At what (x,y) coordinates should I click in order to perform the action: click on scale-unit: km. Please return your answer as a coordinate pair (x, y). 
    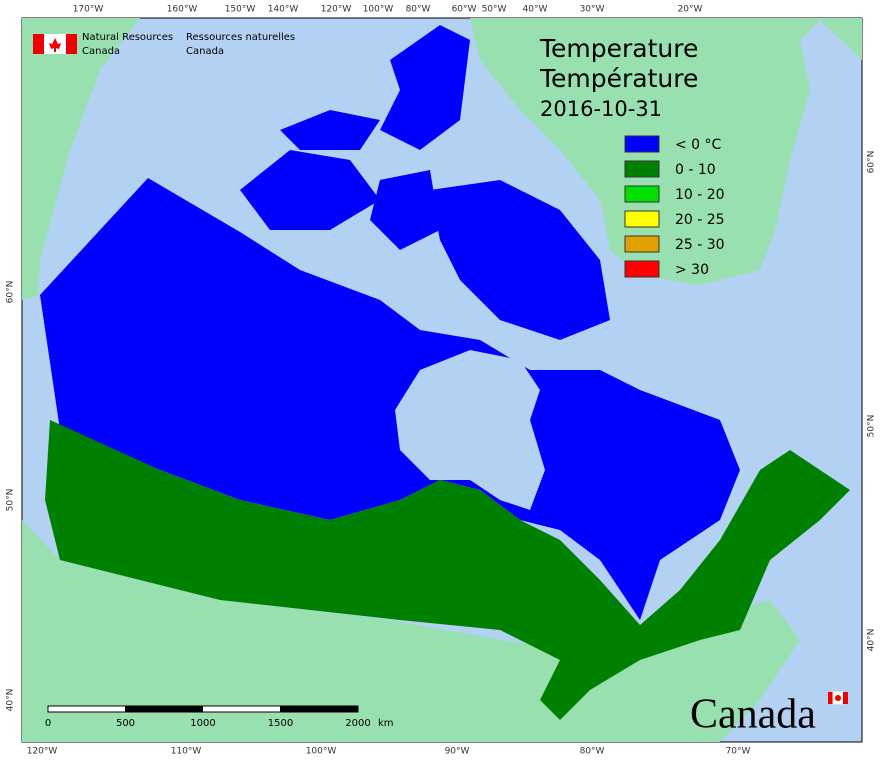
    Looking at the image, I should click on (386, 723).